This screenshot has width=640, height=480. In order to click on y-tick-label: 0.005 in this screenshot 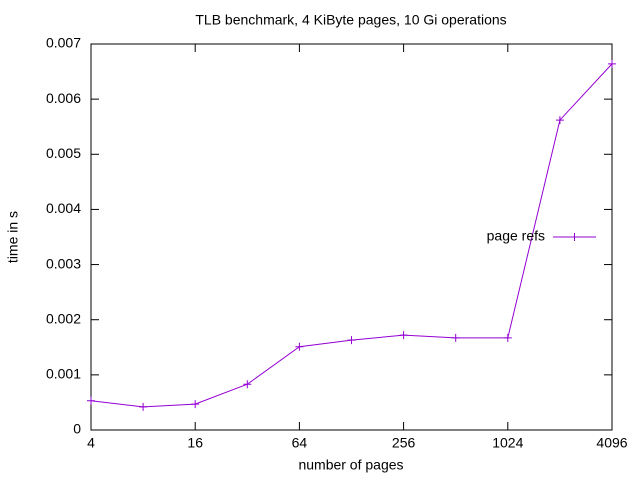, I will do `click(63, 153)`.